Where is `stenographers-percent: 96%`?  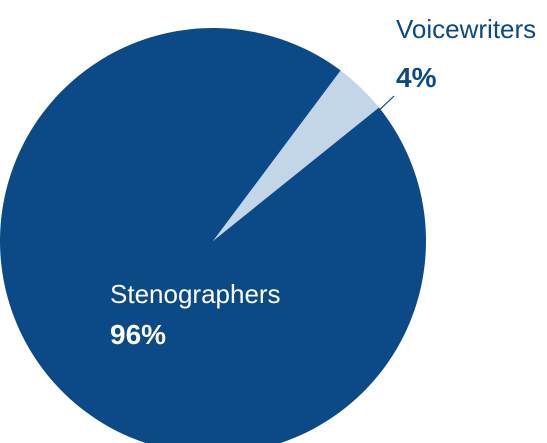
stenographers-percent: 96% is located at coordinates (138, 334).